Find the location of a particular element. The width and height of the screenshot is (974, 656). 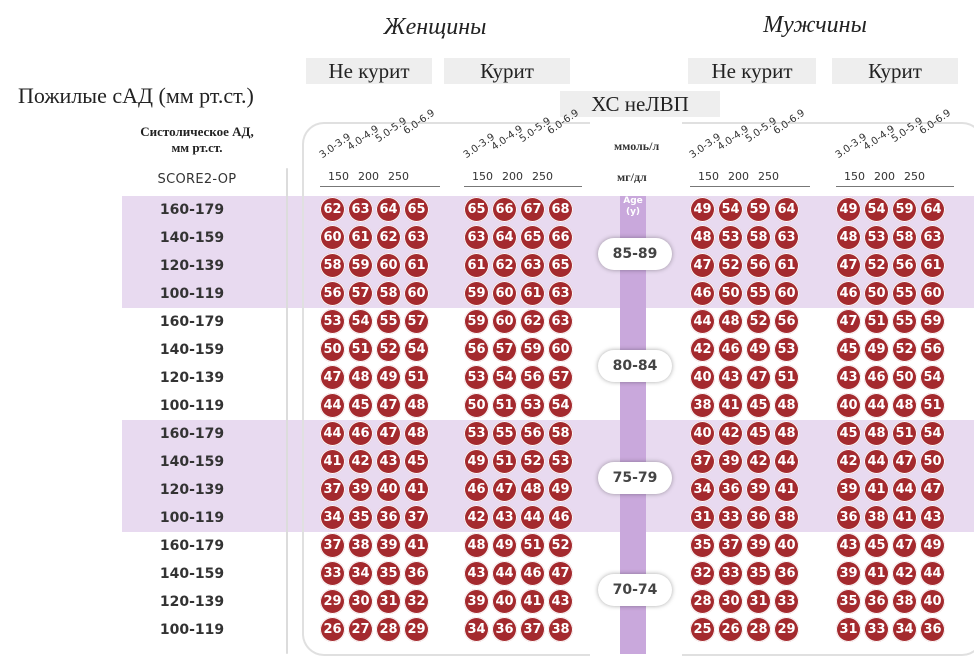

risk-value: 54 is located at coordinates (730, 209).